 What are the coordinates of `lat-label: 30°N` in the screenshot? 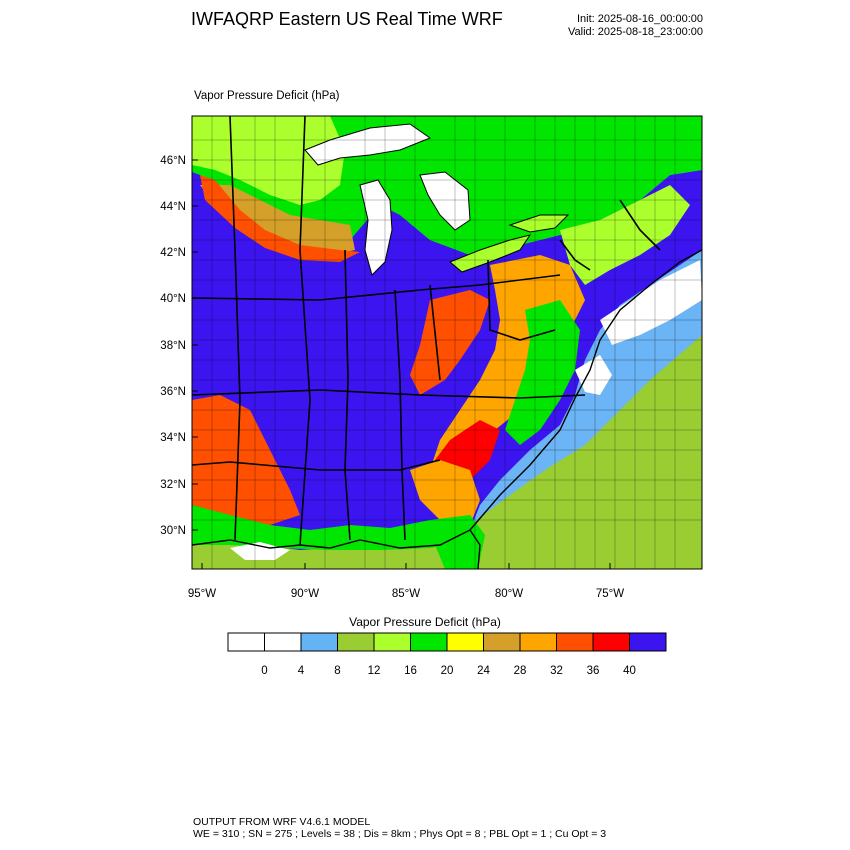 It's located at (173, 531).